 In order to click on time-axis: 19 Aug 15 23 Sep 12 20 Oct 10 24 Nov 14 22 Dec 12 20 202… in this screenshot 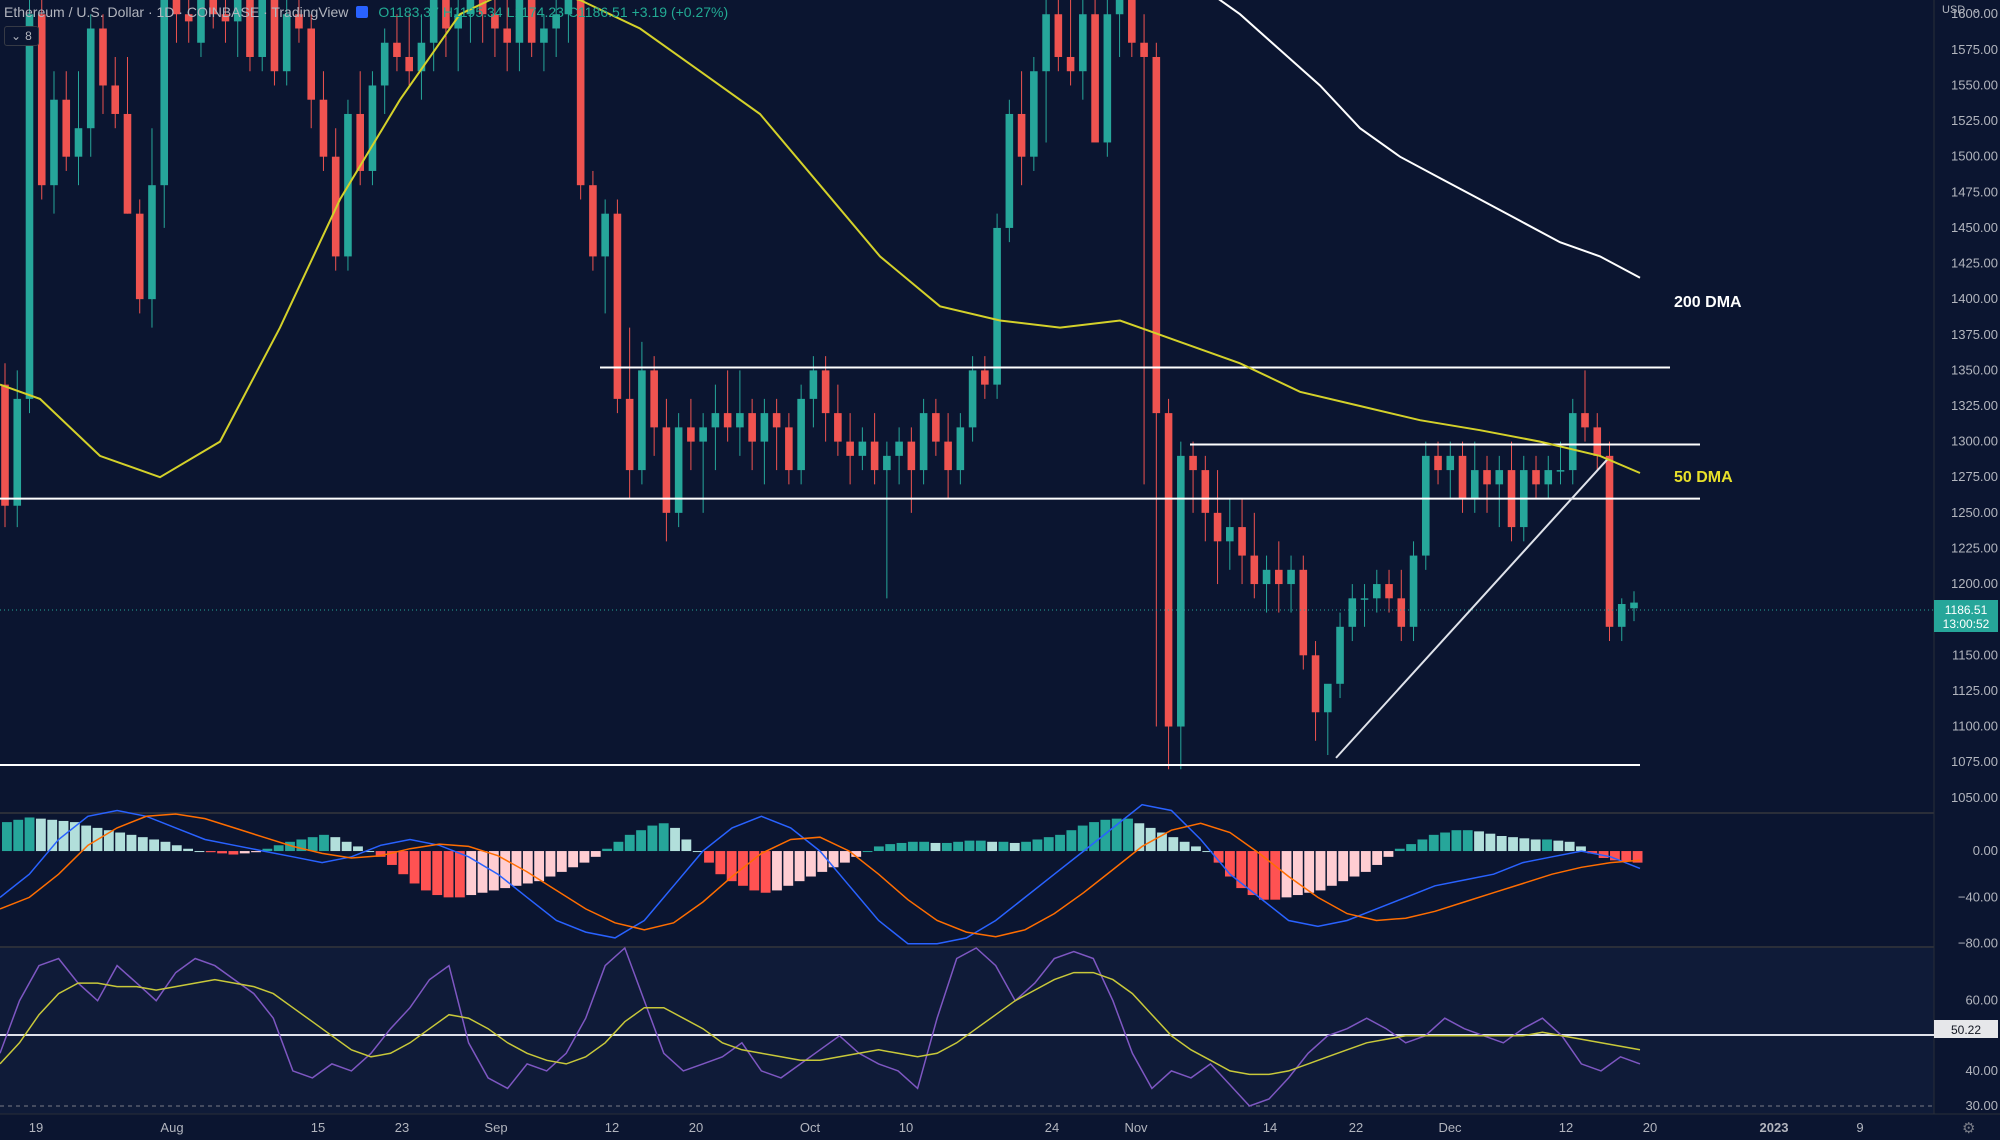, I will do `click(946, 1127)`.